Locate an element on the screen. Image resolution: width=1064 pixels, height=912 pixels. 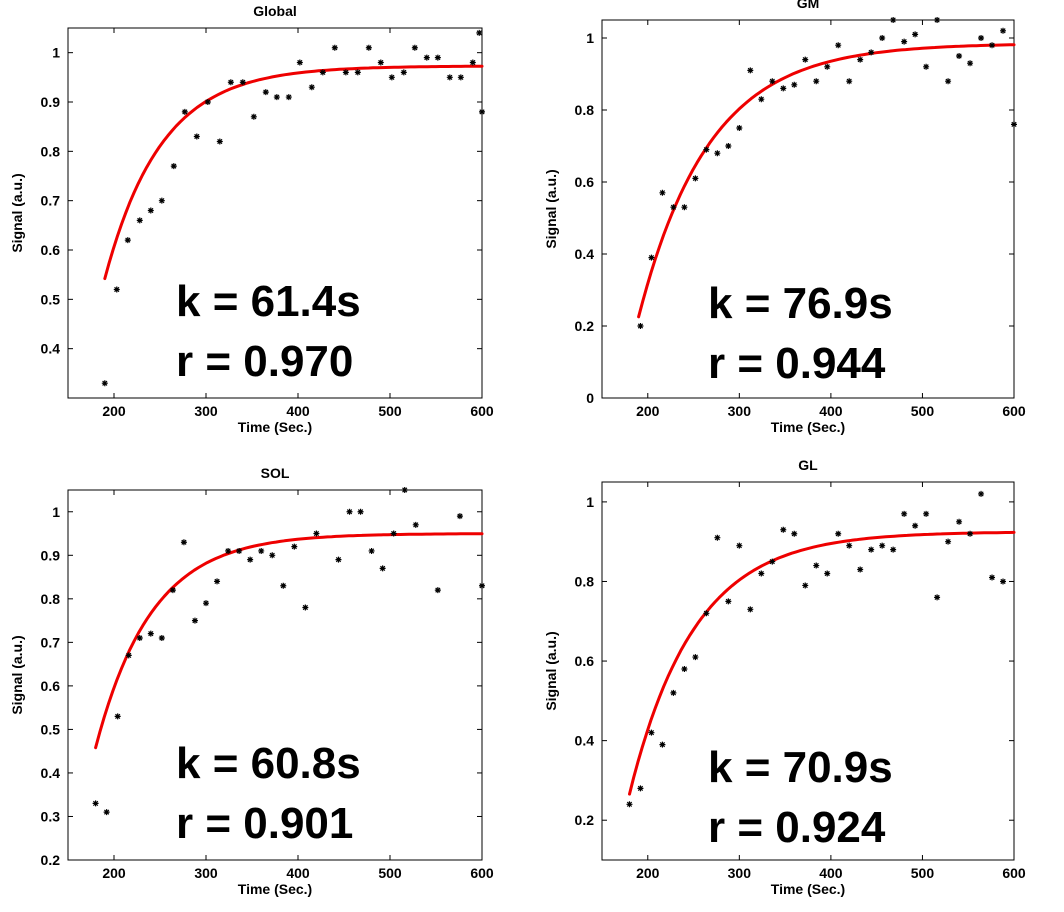
annotation-r: r = 0.901 is located at coordinates (264, 823).